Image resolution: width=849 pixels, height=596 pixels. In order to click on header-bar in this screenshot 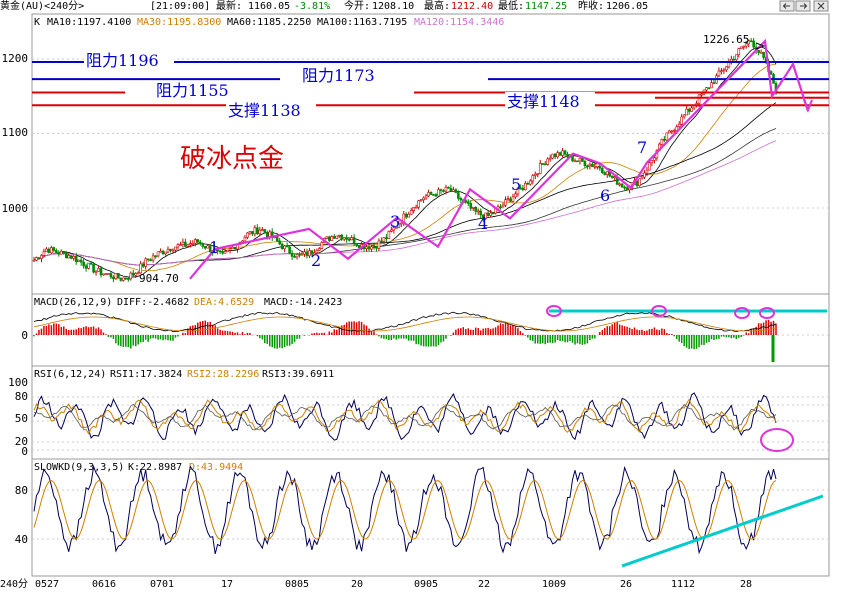, I will do `click(424, 6)`.